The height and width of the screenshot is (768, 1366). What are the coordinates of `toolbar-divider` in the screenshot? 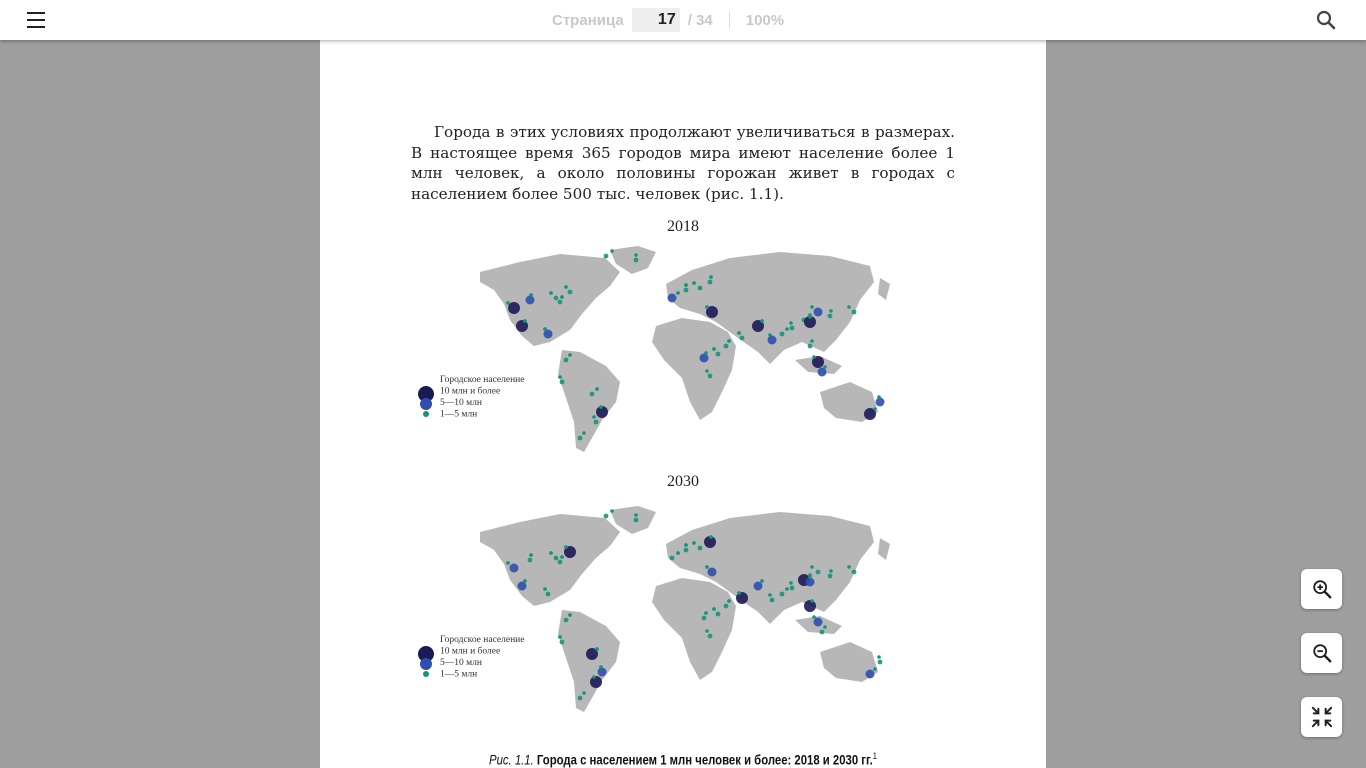 It's located at (729, 20).